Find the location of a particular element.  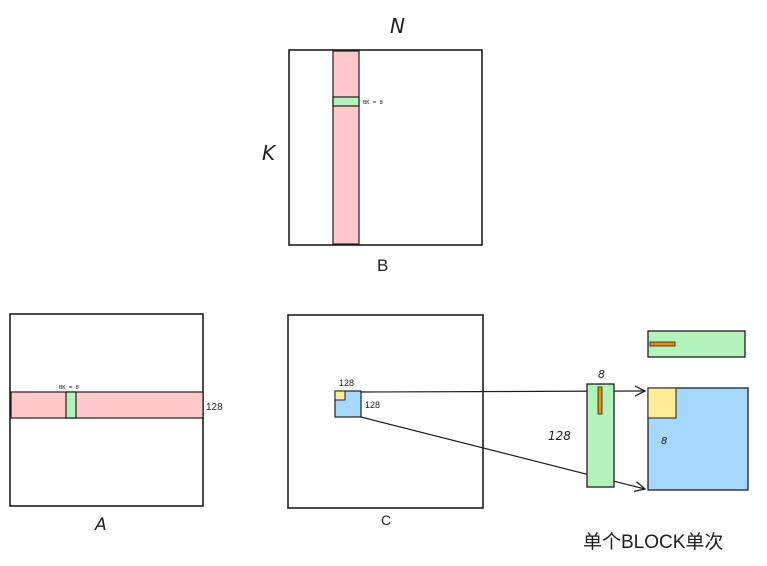

matrix-b-bk-label: BK = 8 is located at coordinates (373, 103).